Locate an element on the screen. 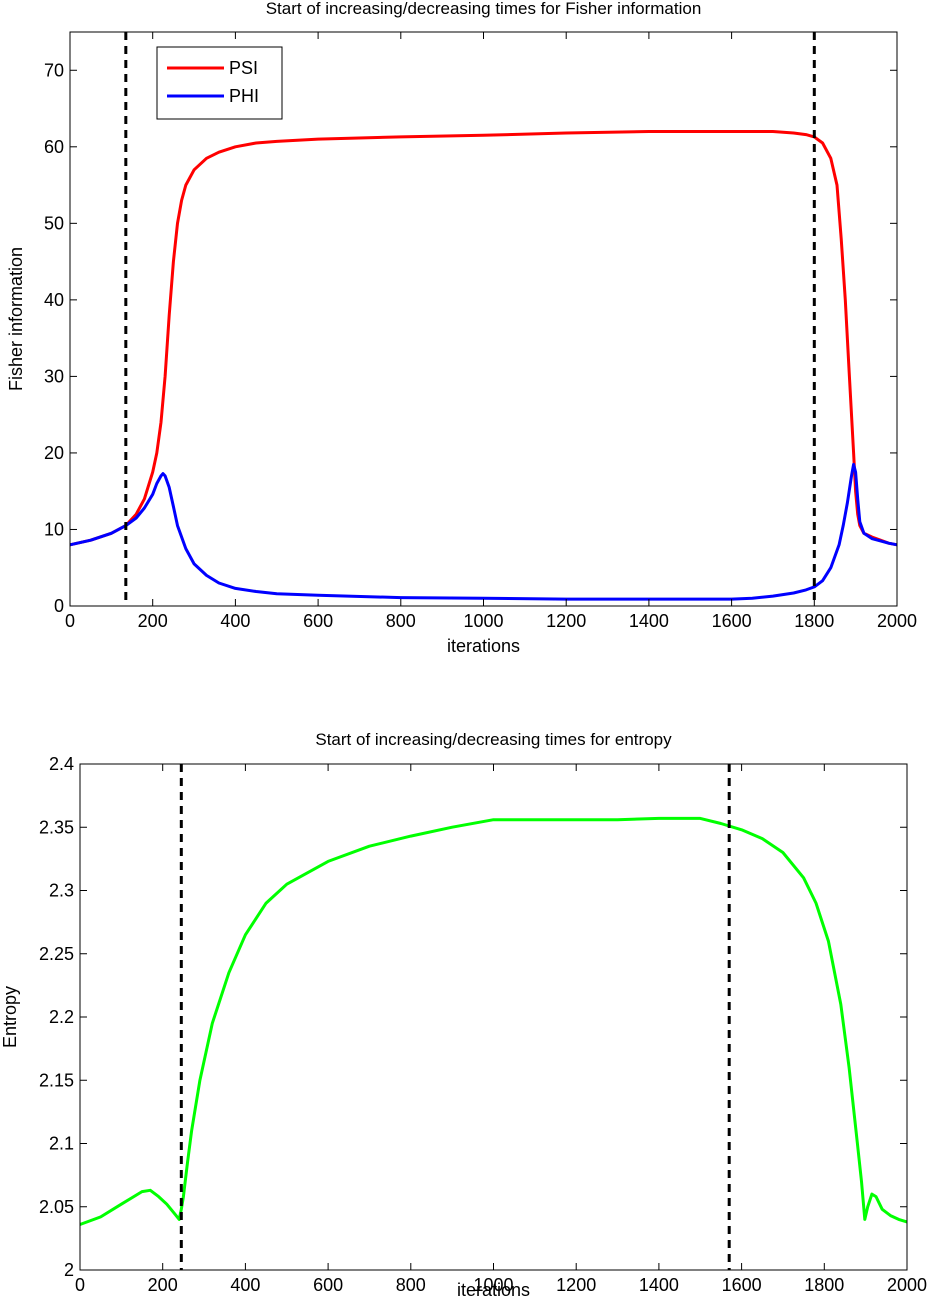 This screenshot has height=1303, width=937. y-tick-label: 2.05 is located at coordinates (56, 1207).